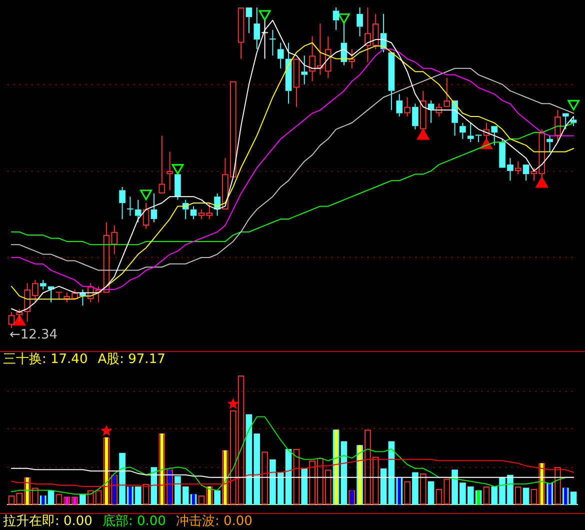 Image resolution: width=585 pixels, height=530 pixels. Describe the element at coordinates (33, 334) in the screenshot. I see `annotation: ←12.34` at that location.